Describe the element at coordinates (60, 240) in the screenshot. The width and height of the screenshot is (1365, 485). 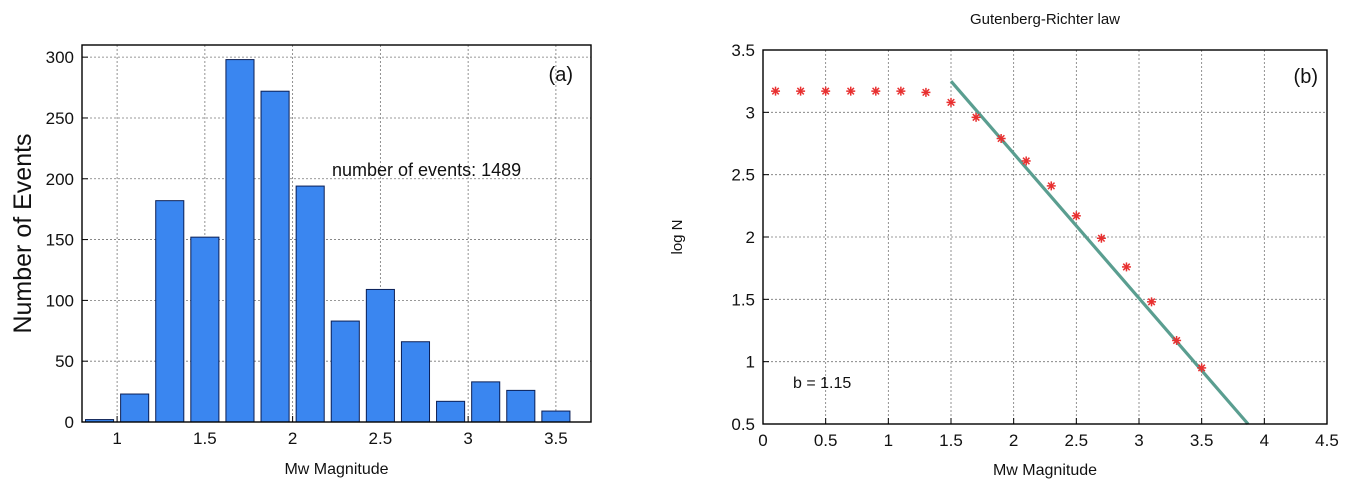
I see `y-tick-label: 150` at that location.